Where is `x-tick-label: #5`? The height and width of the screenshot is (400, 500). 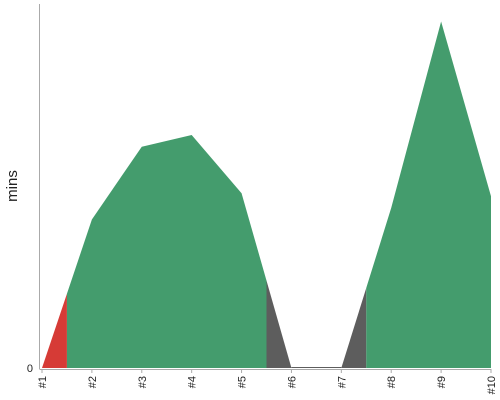 x-tick-label: #5 is located at coordinates (243, 382).